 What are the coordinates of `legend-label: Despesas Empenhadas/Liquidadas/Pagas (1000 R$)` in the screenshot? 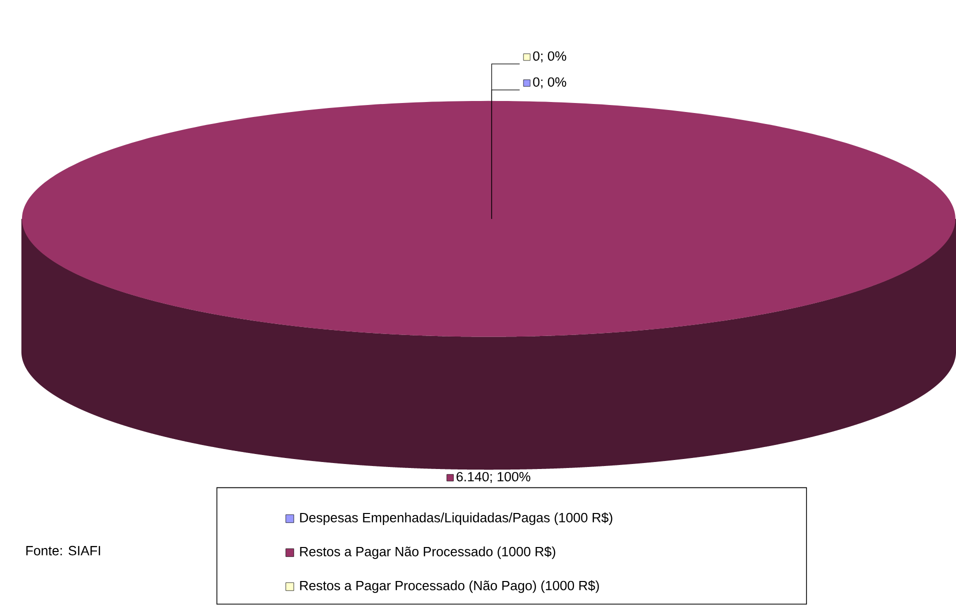 It's located at (456, 519).